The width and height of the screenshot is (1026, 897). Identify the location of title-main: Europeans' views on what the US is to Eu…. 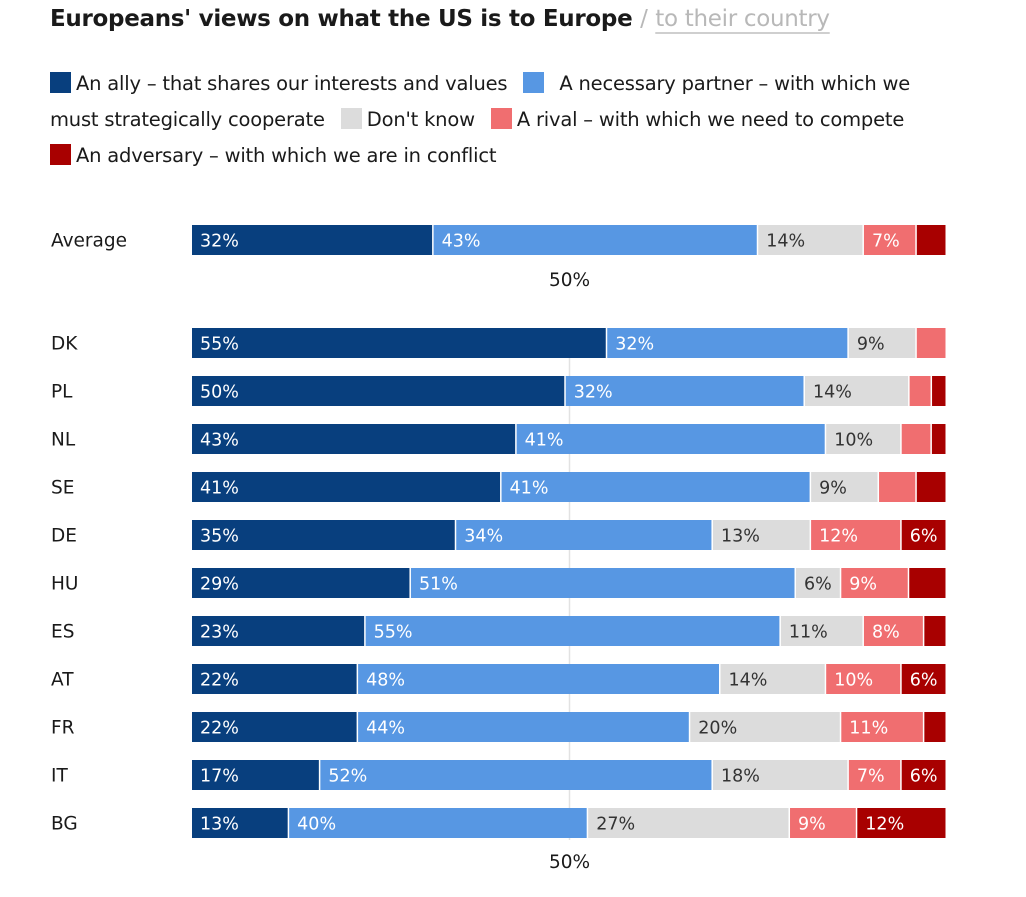
(341, 19).